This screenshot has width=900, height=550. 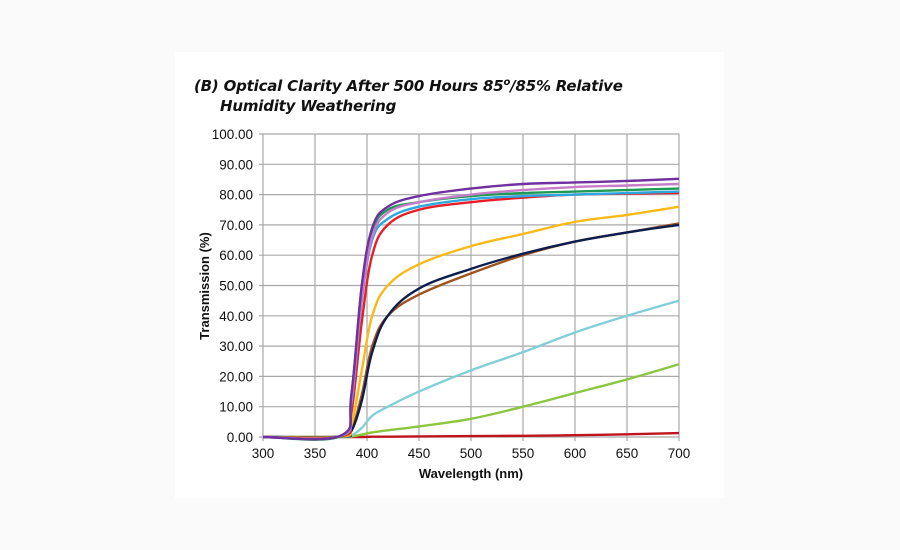 What do you see at coordinates (349, 86) in the screenshot?
I see `title-line1-pre: (B) Optical Clarity After 500 Hours 85` at bounding box center [349, 86].